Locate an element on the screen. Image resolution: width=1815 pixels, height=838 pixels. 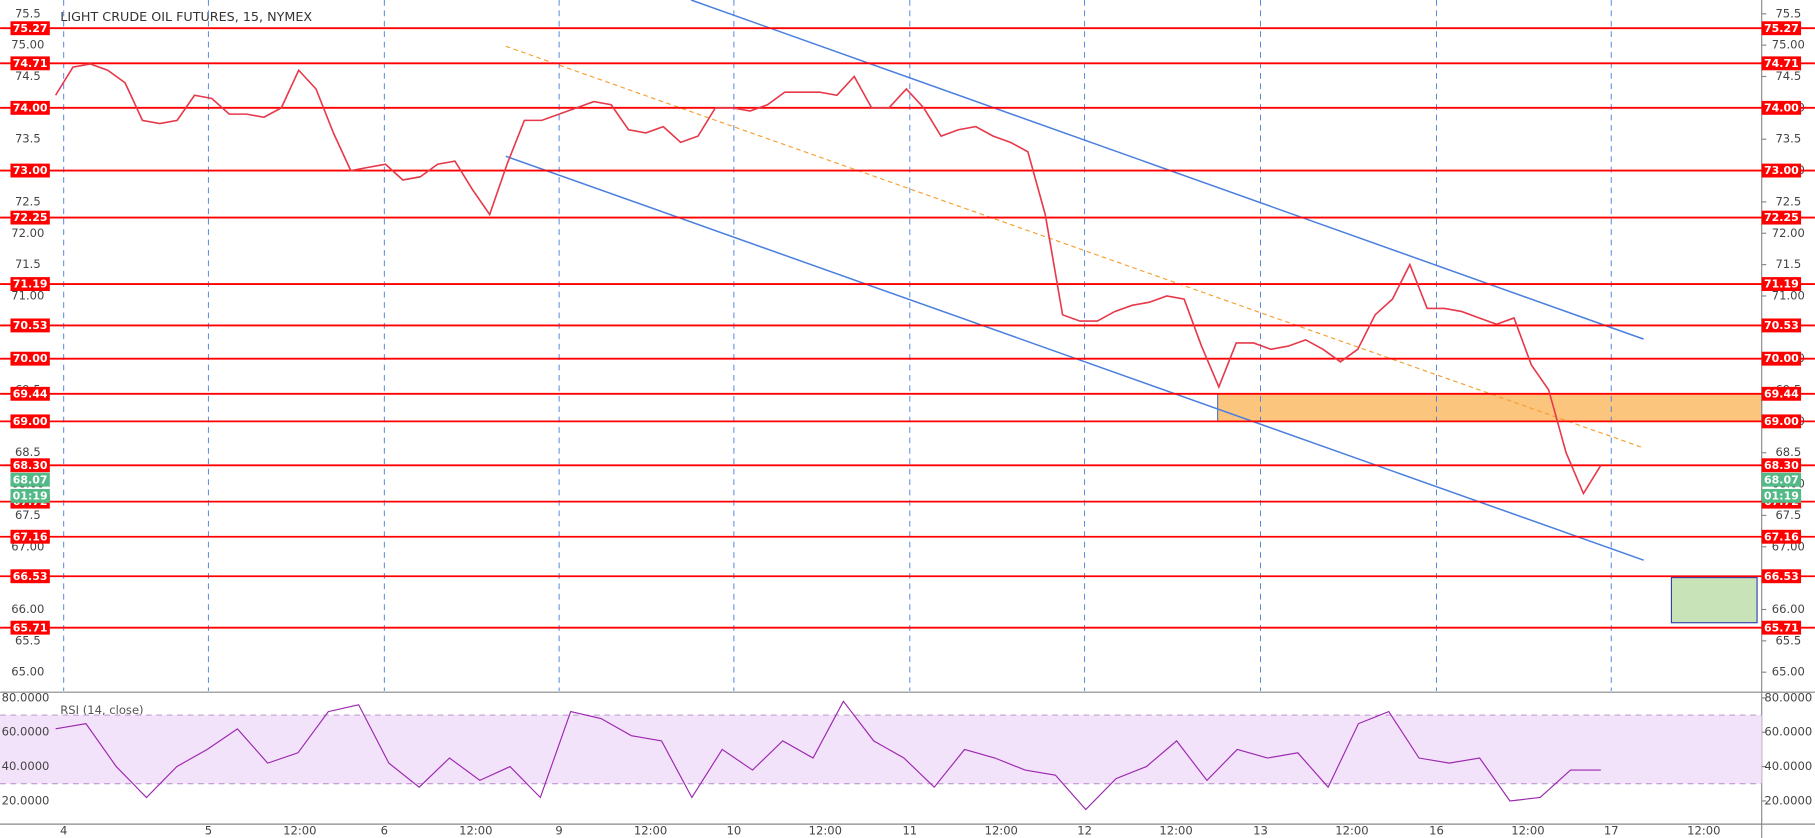
level-label-right: 72.25 is located at coordinates (1781, 217).